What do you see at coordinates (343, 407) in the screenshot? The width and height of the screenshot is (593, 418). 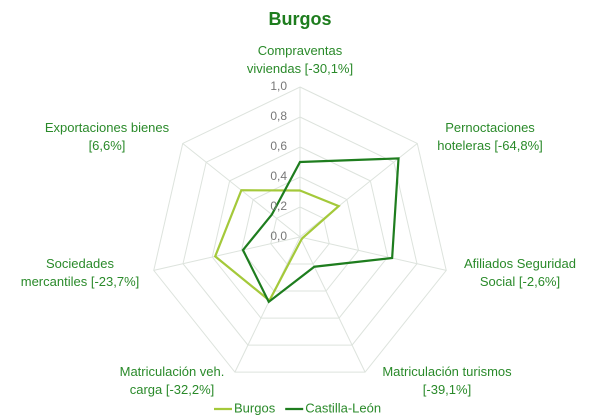 I see `legend-label: Castilla-León` at bounding box center [343, 407].